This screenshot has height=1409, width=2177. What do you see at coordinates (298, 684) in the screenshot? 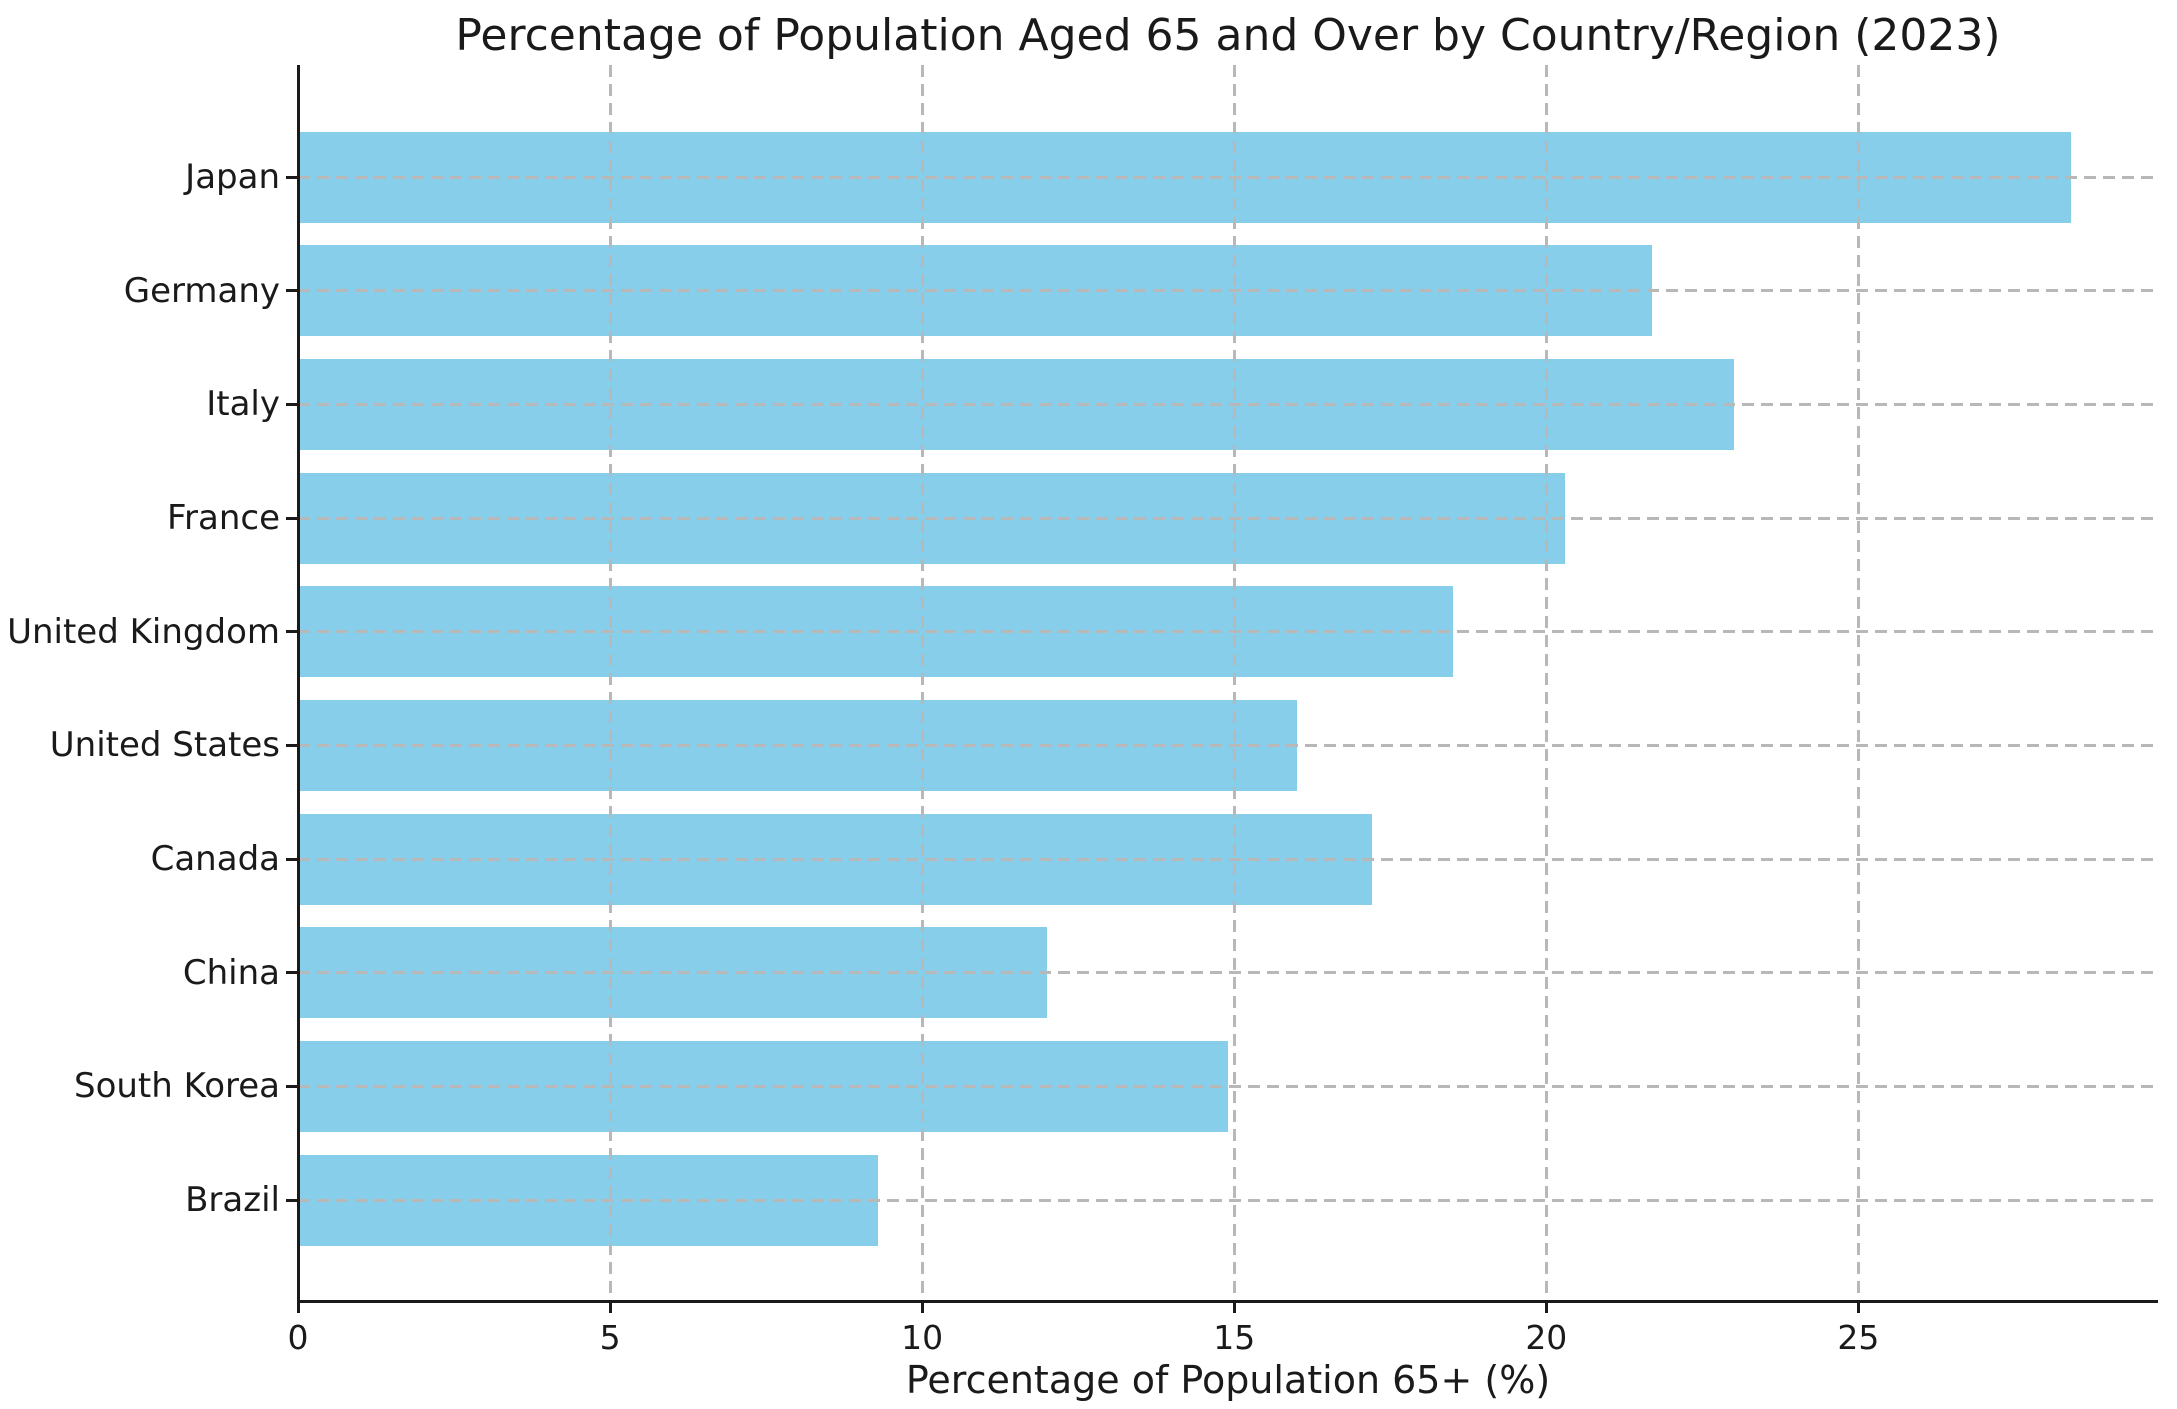
I see `y-axis-spine` at bounding box center [298, 684].